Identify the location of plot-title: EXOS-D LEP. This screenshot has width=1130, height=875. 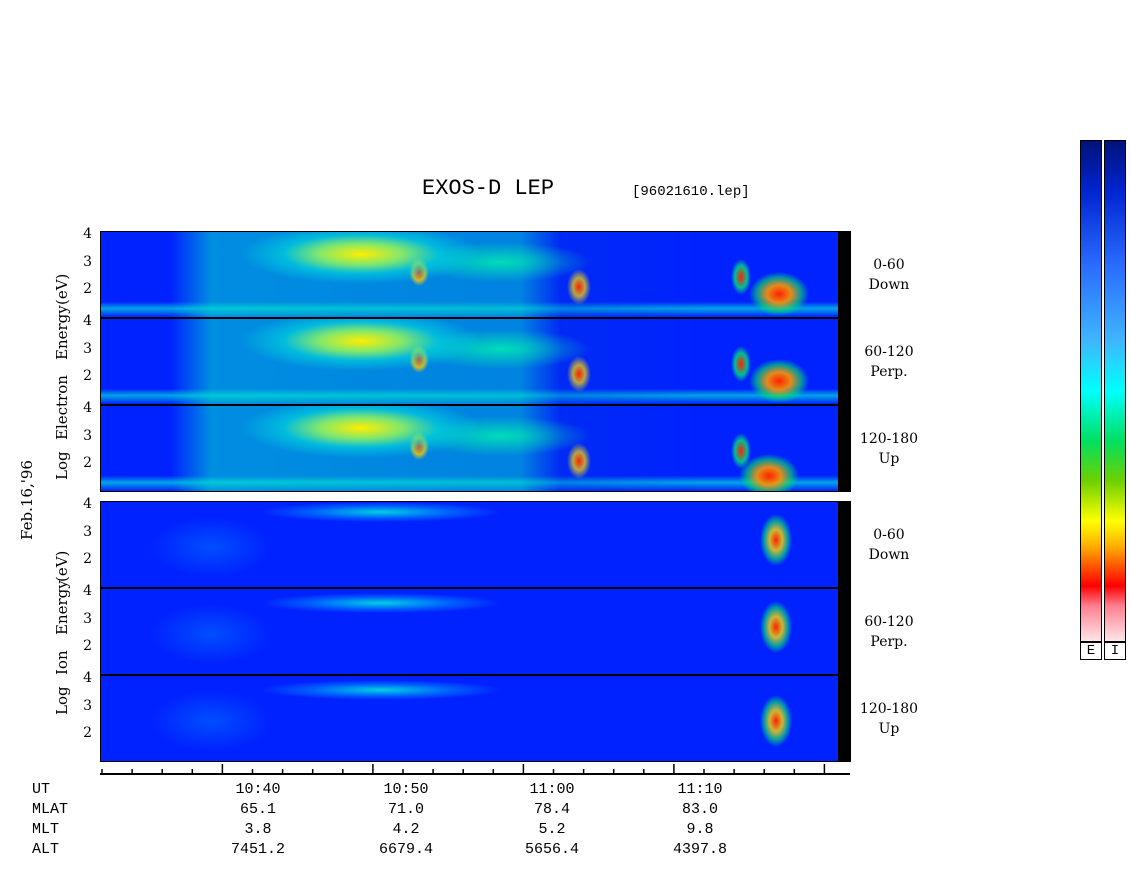
(488, 188).